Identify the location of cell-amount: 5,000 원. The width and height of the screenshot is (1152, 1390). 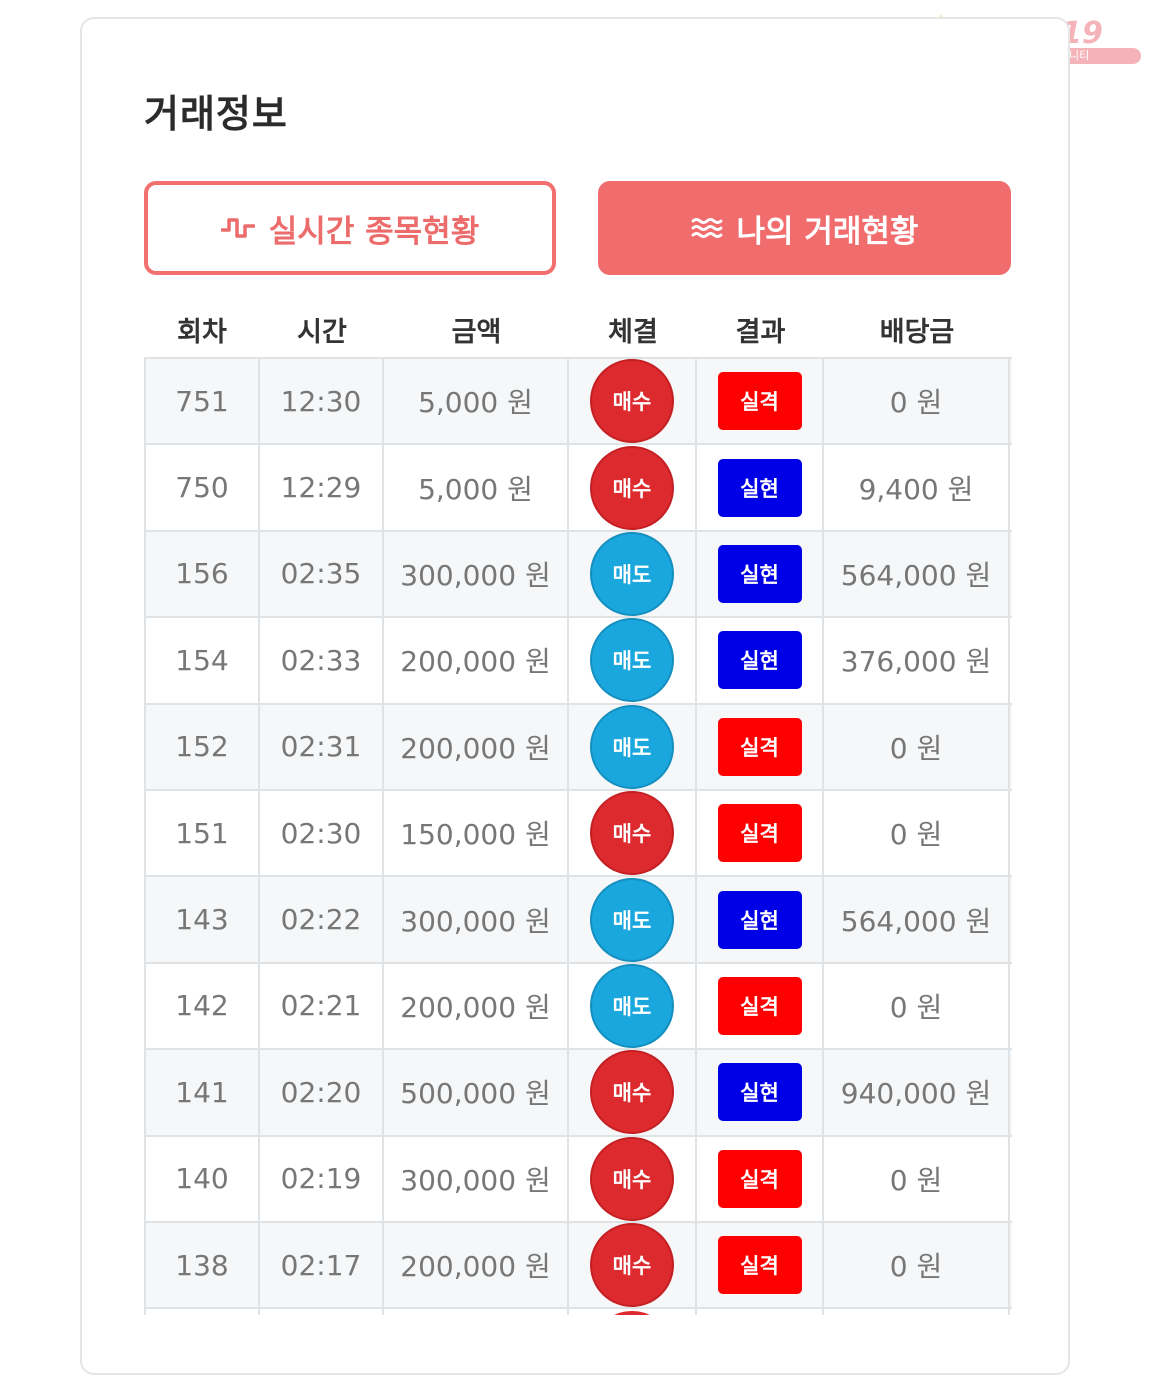
(476, 487).